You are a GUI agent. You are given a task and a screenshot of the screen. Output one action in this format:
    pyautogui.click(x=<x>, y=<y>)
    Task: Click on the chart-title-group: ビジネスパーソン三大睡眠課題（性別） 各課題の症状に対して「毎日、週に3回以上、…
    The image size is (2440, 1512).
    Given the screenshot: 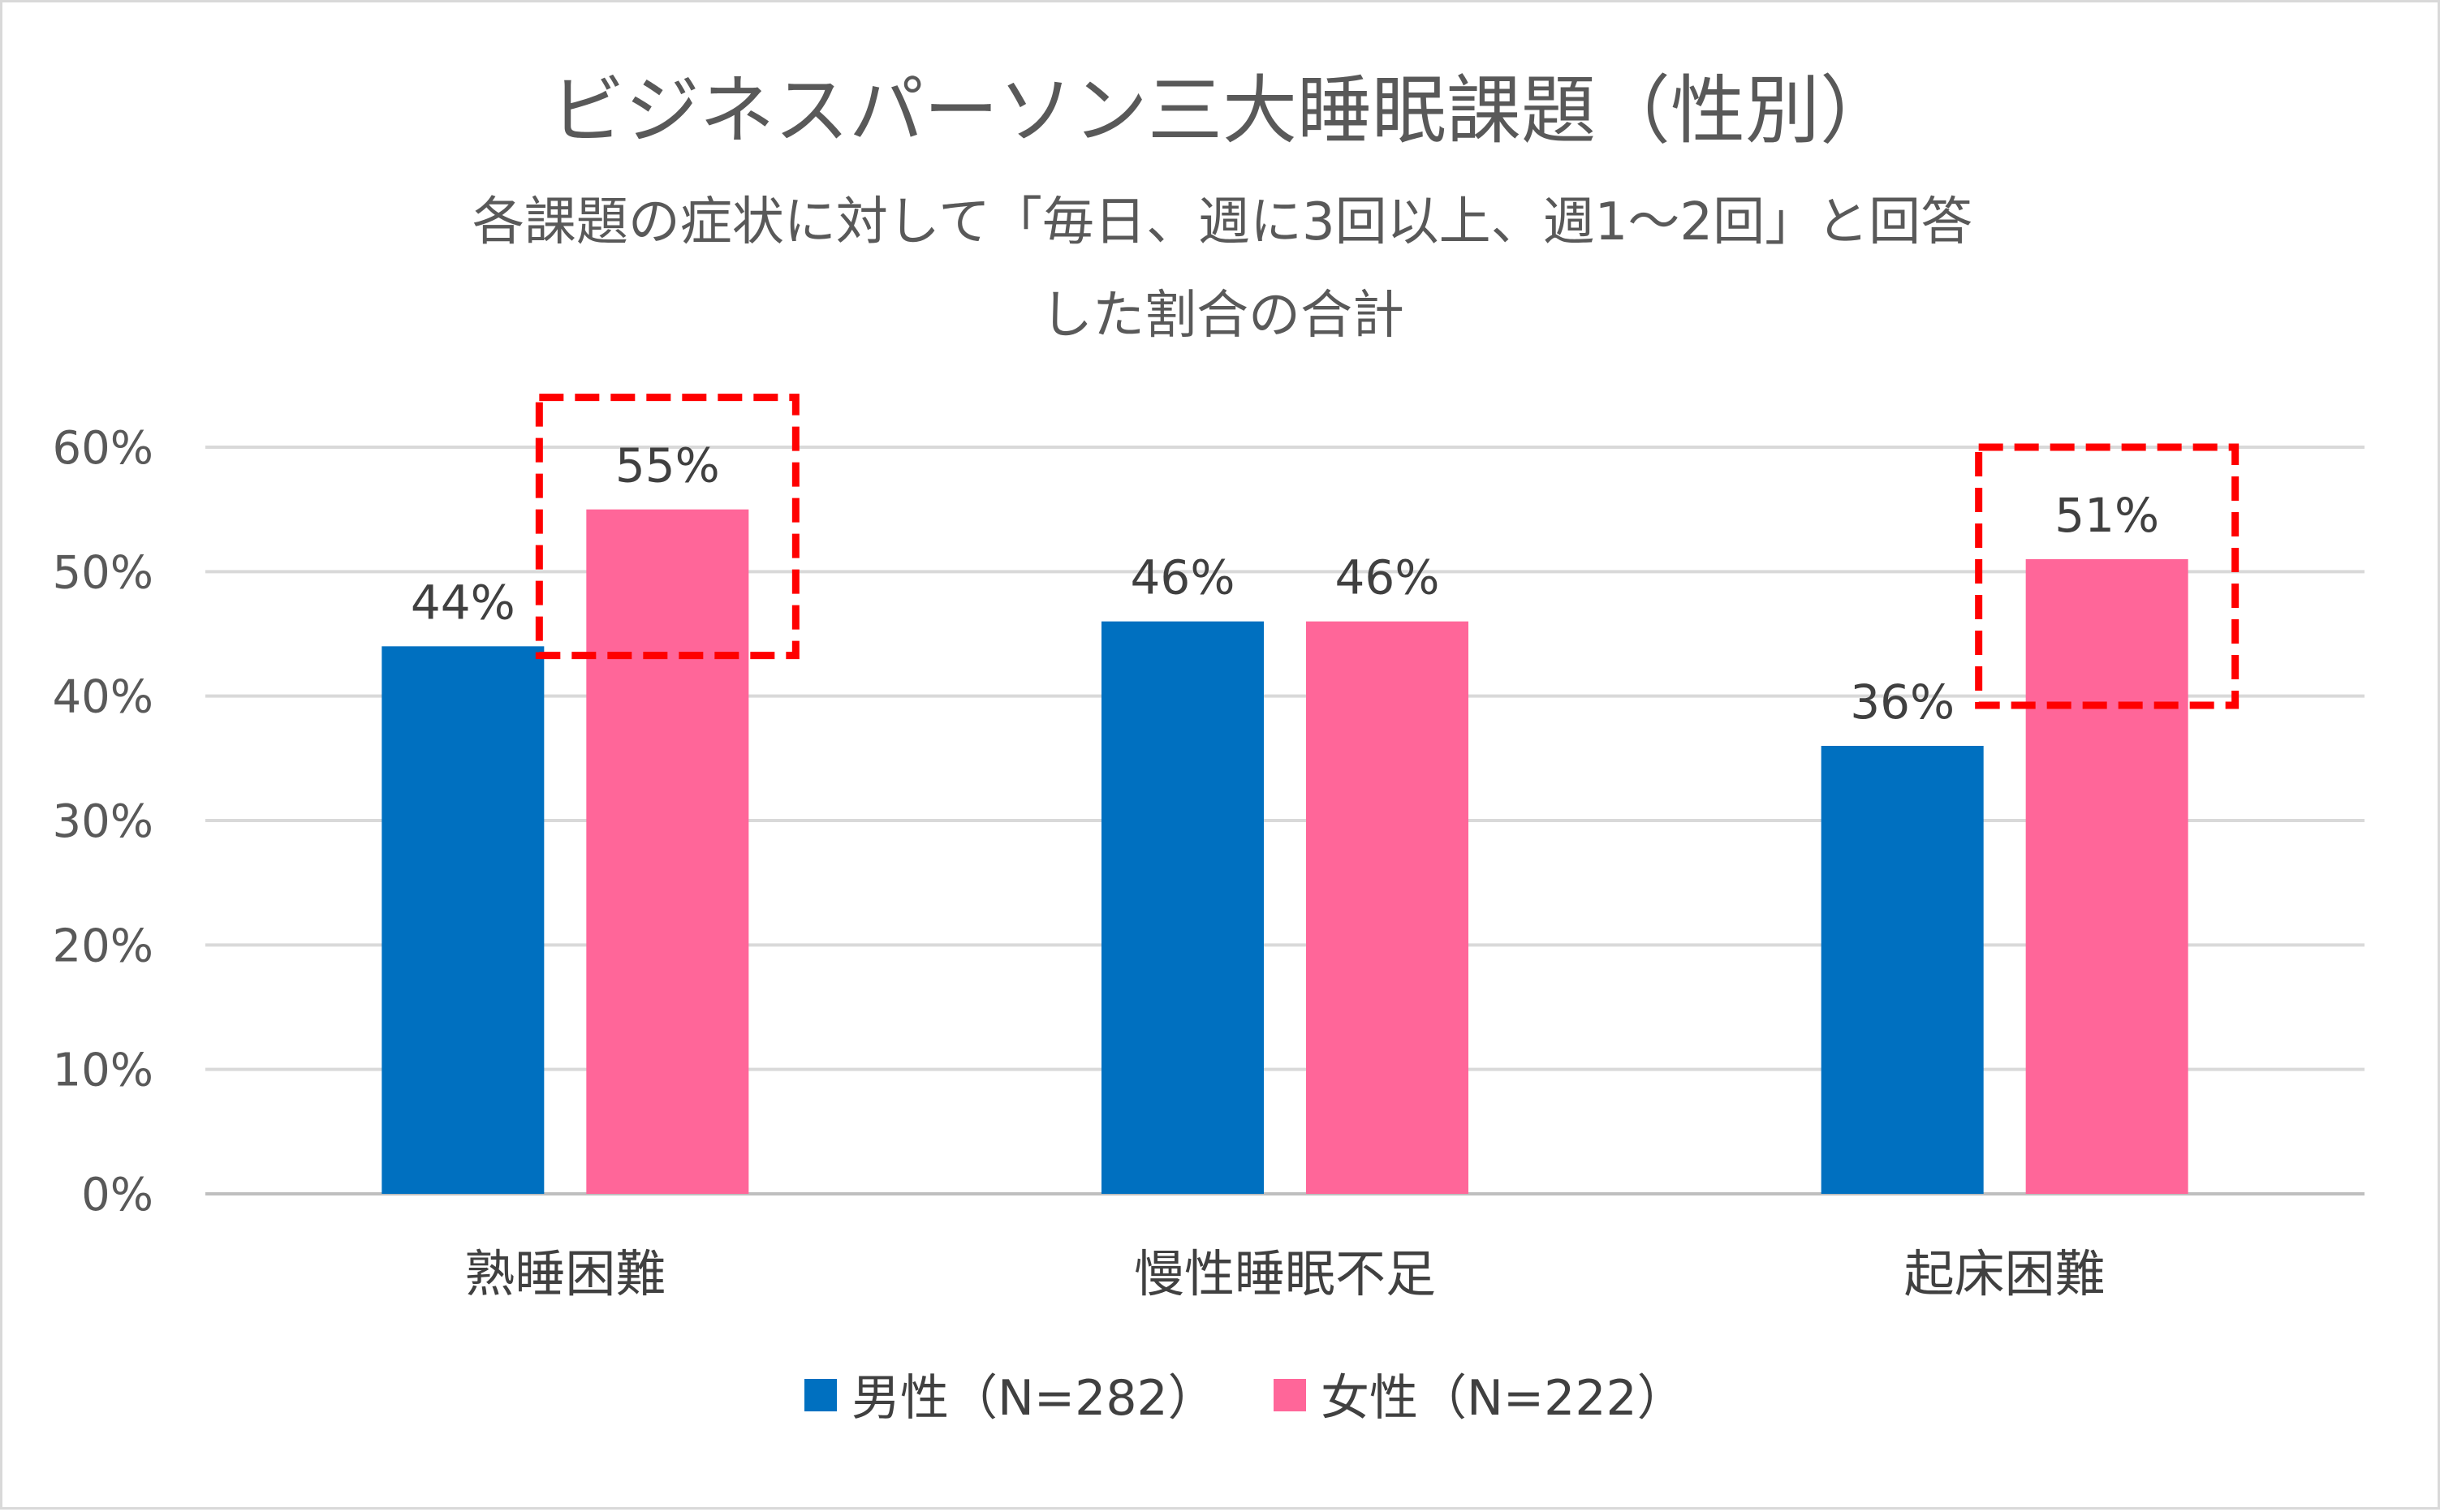 What is the action you would take?
    pyautogui.click(x=1222, y=206)
    